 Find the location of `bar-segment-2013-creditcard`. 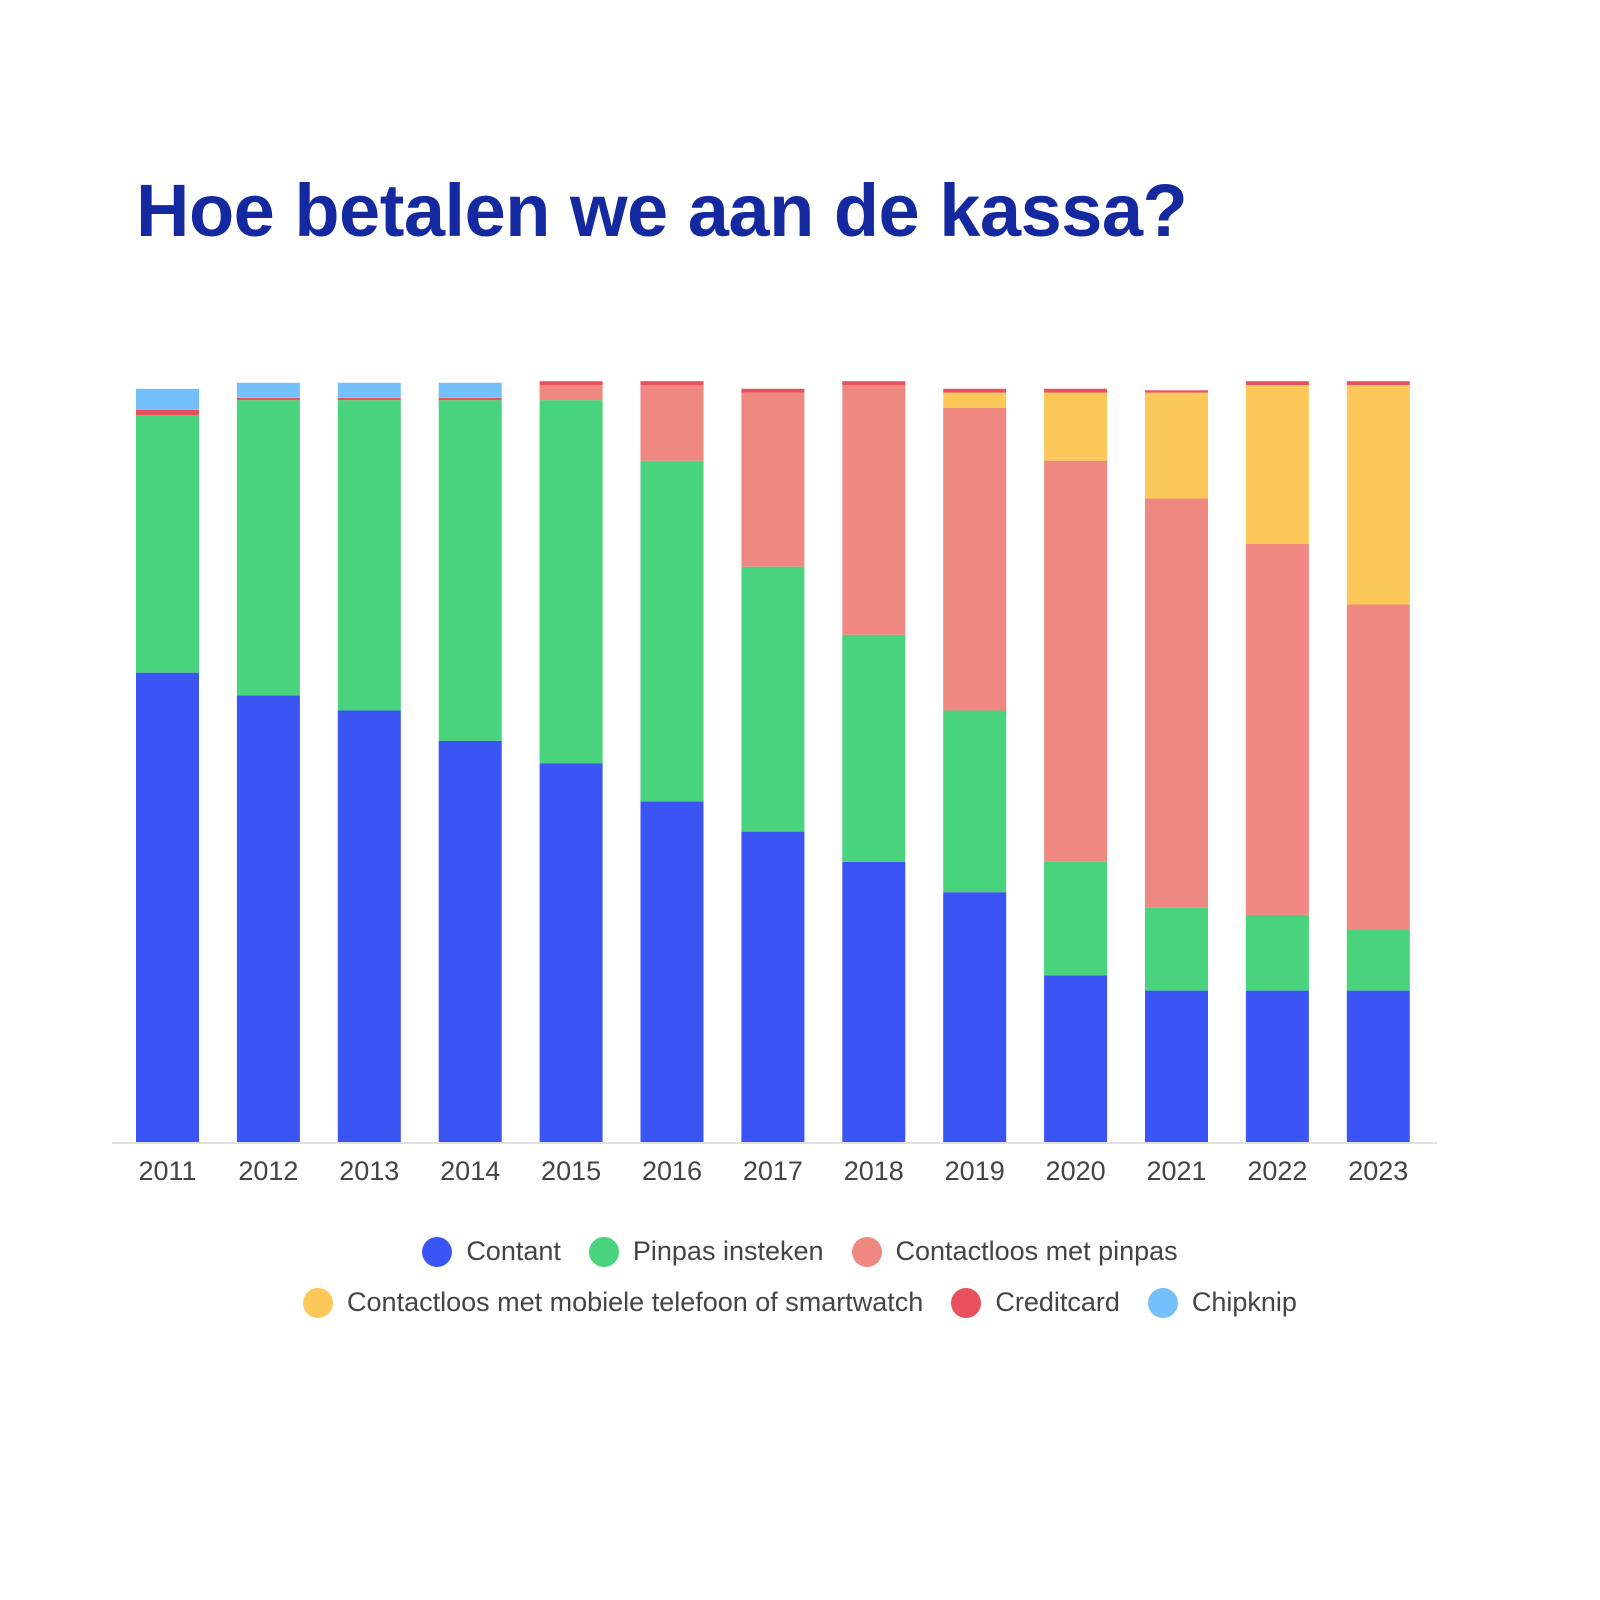

bar-segment-2013-creditcard is located at coordinates (369, 399).